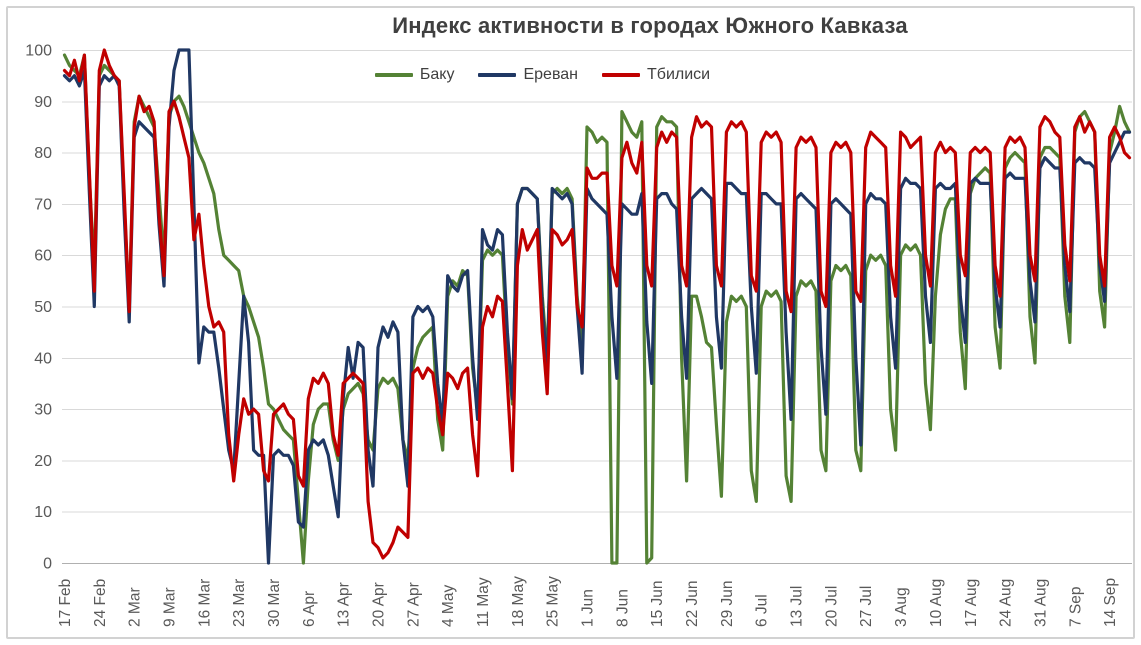  What do you see at coordinates (1040, 603) in the screenshot?
I see `x-tick-label: 31 Aug` at bounding box center [1040, 603].